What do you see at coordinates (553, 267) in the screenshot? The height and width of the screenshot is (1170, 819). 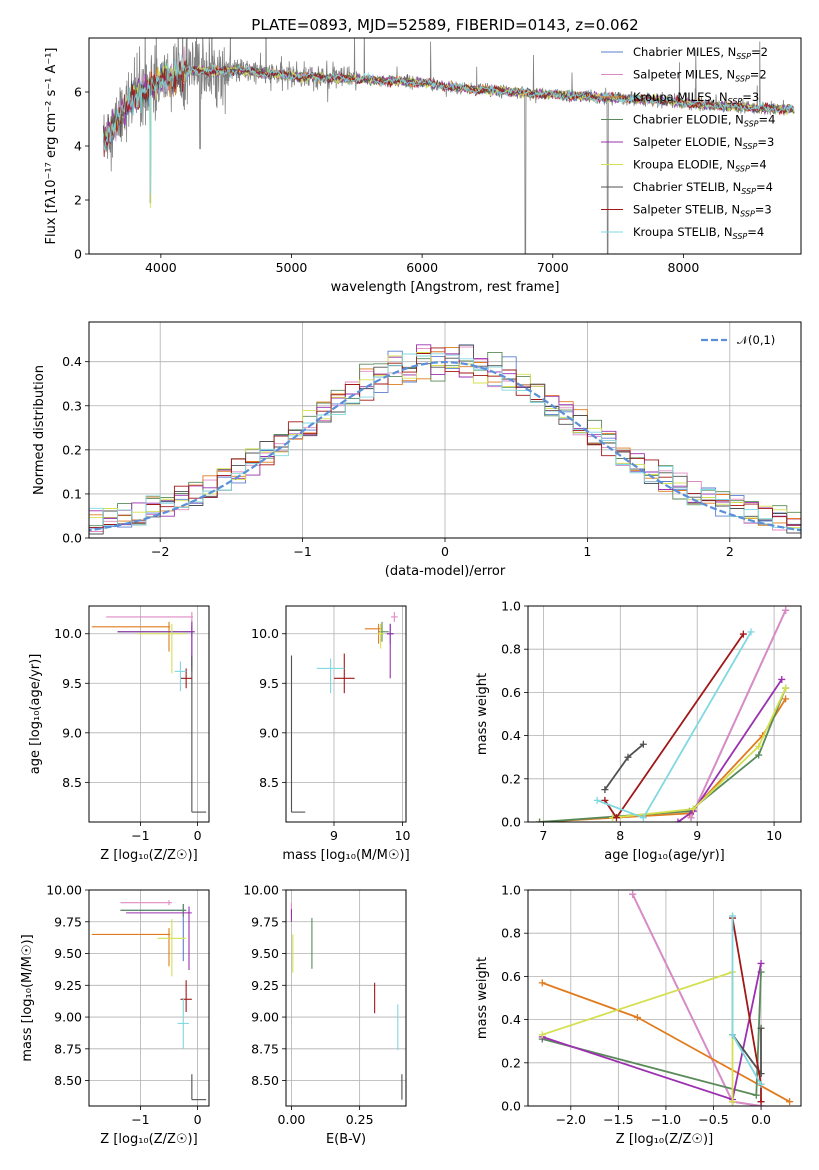 I see `x-tick-label: 7000` at bounding box center [553, 267].